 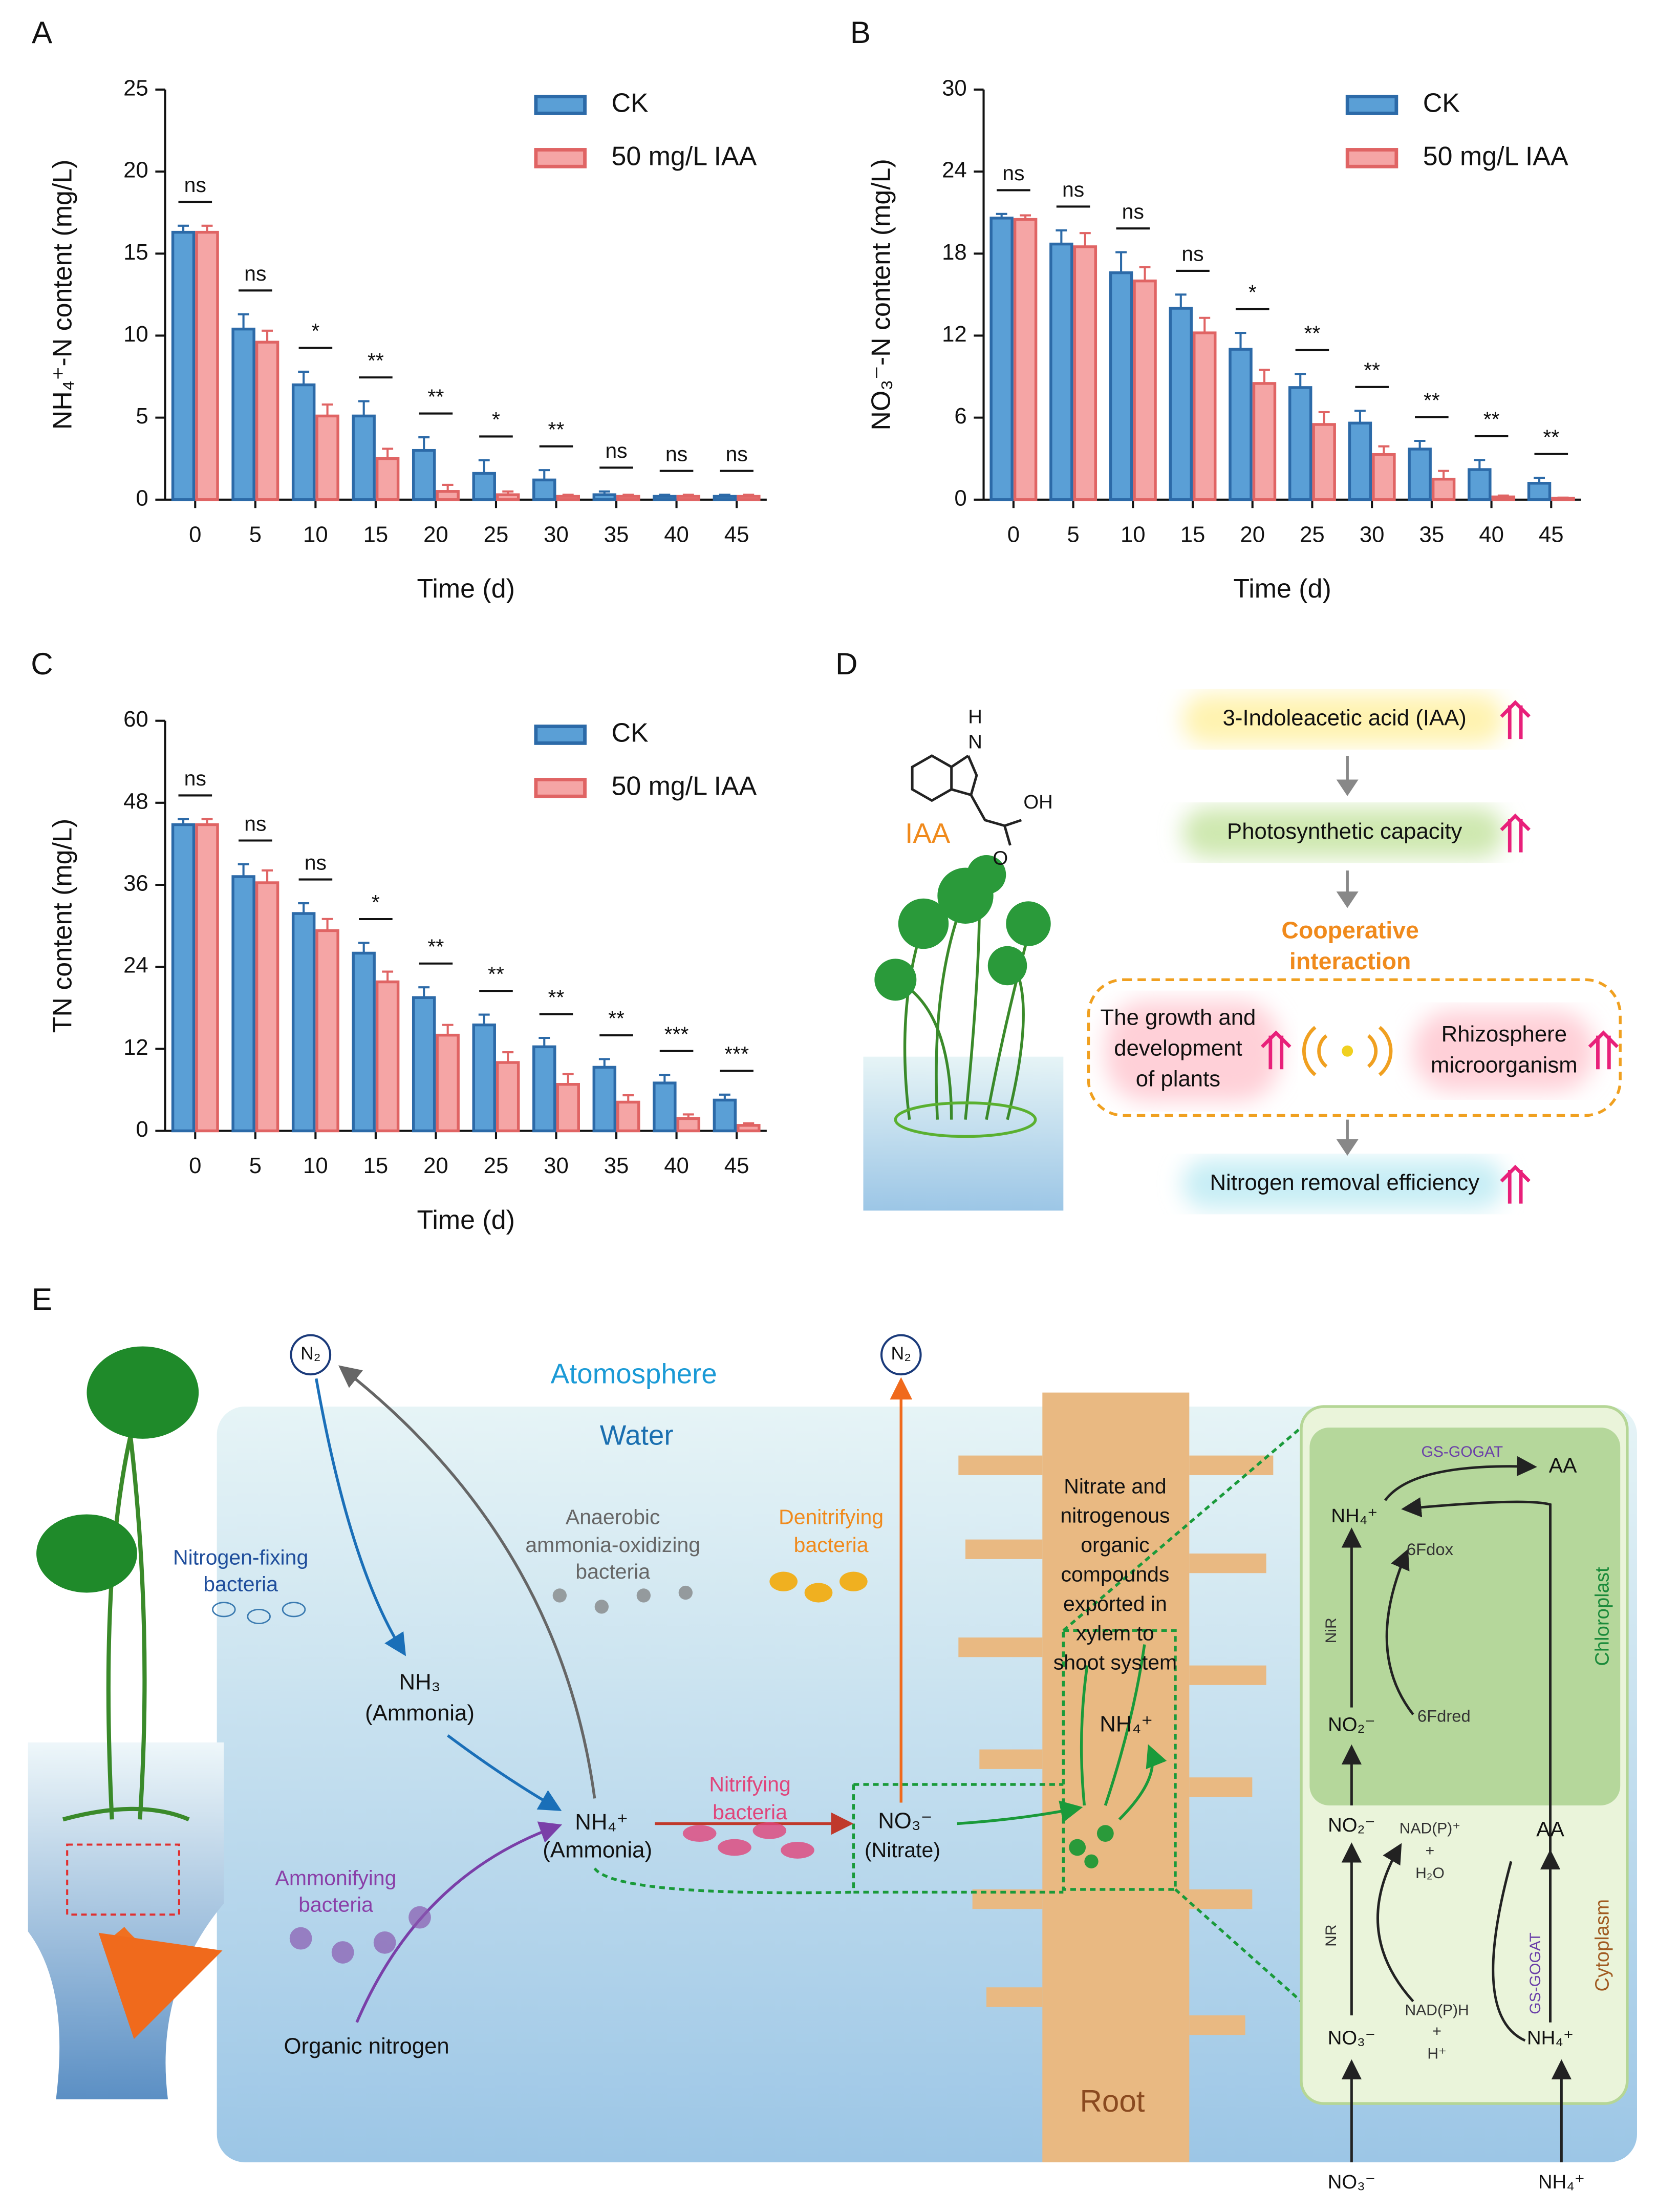 I want to click on diagram-e-text: Anaerobic, so click(x=613, y=1517).